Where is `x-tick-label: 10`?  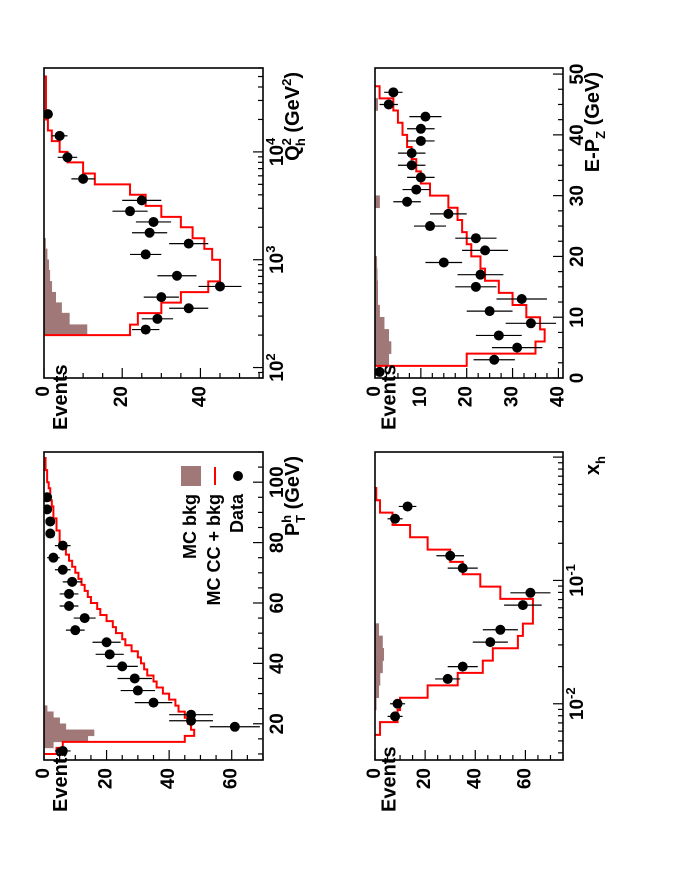 x-tick-label: 10 is located at coordinates (577, 317).